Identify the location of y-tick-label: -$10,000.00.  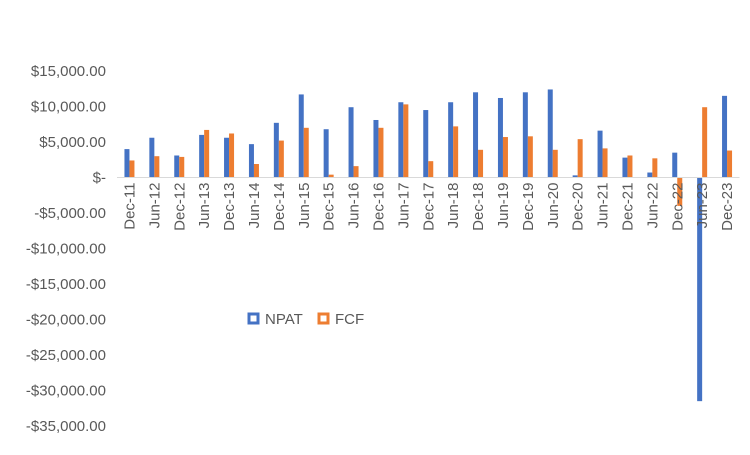
(66, 249).